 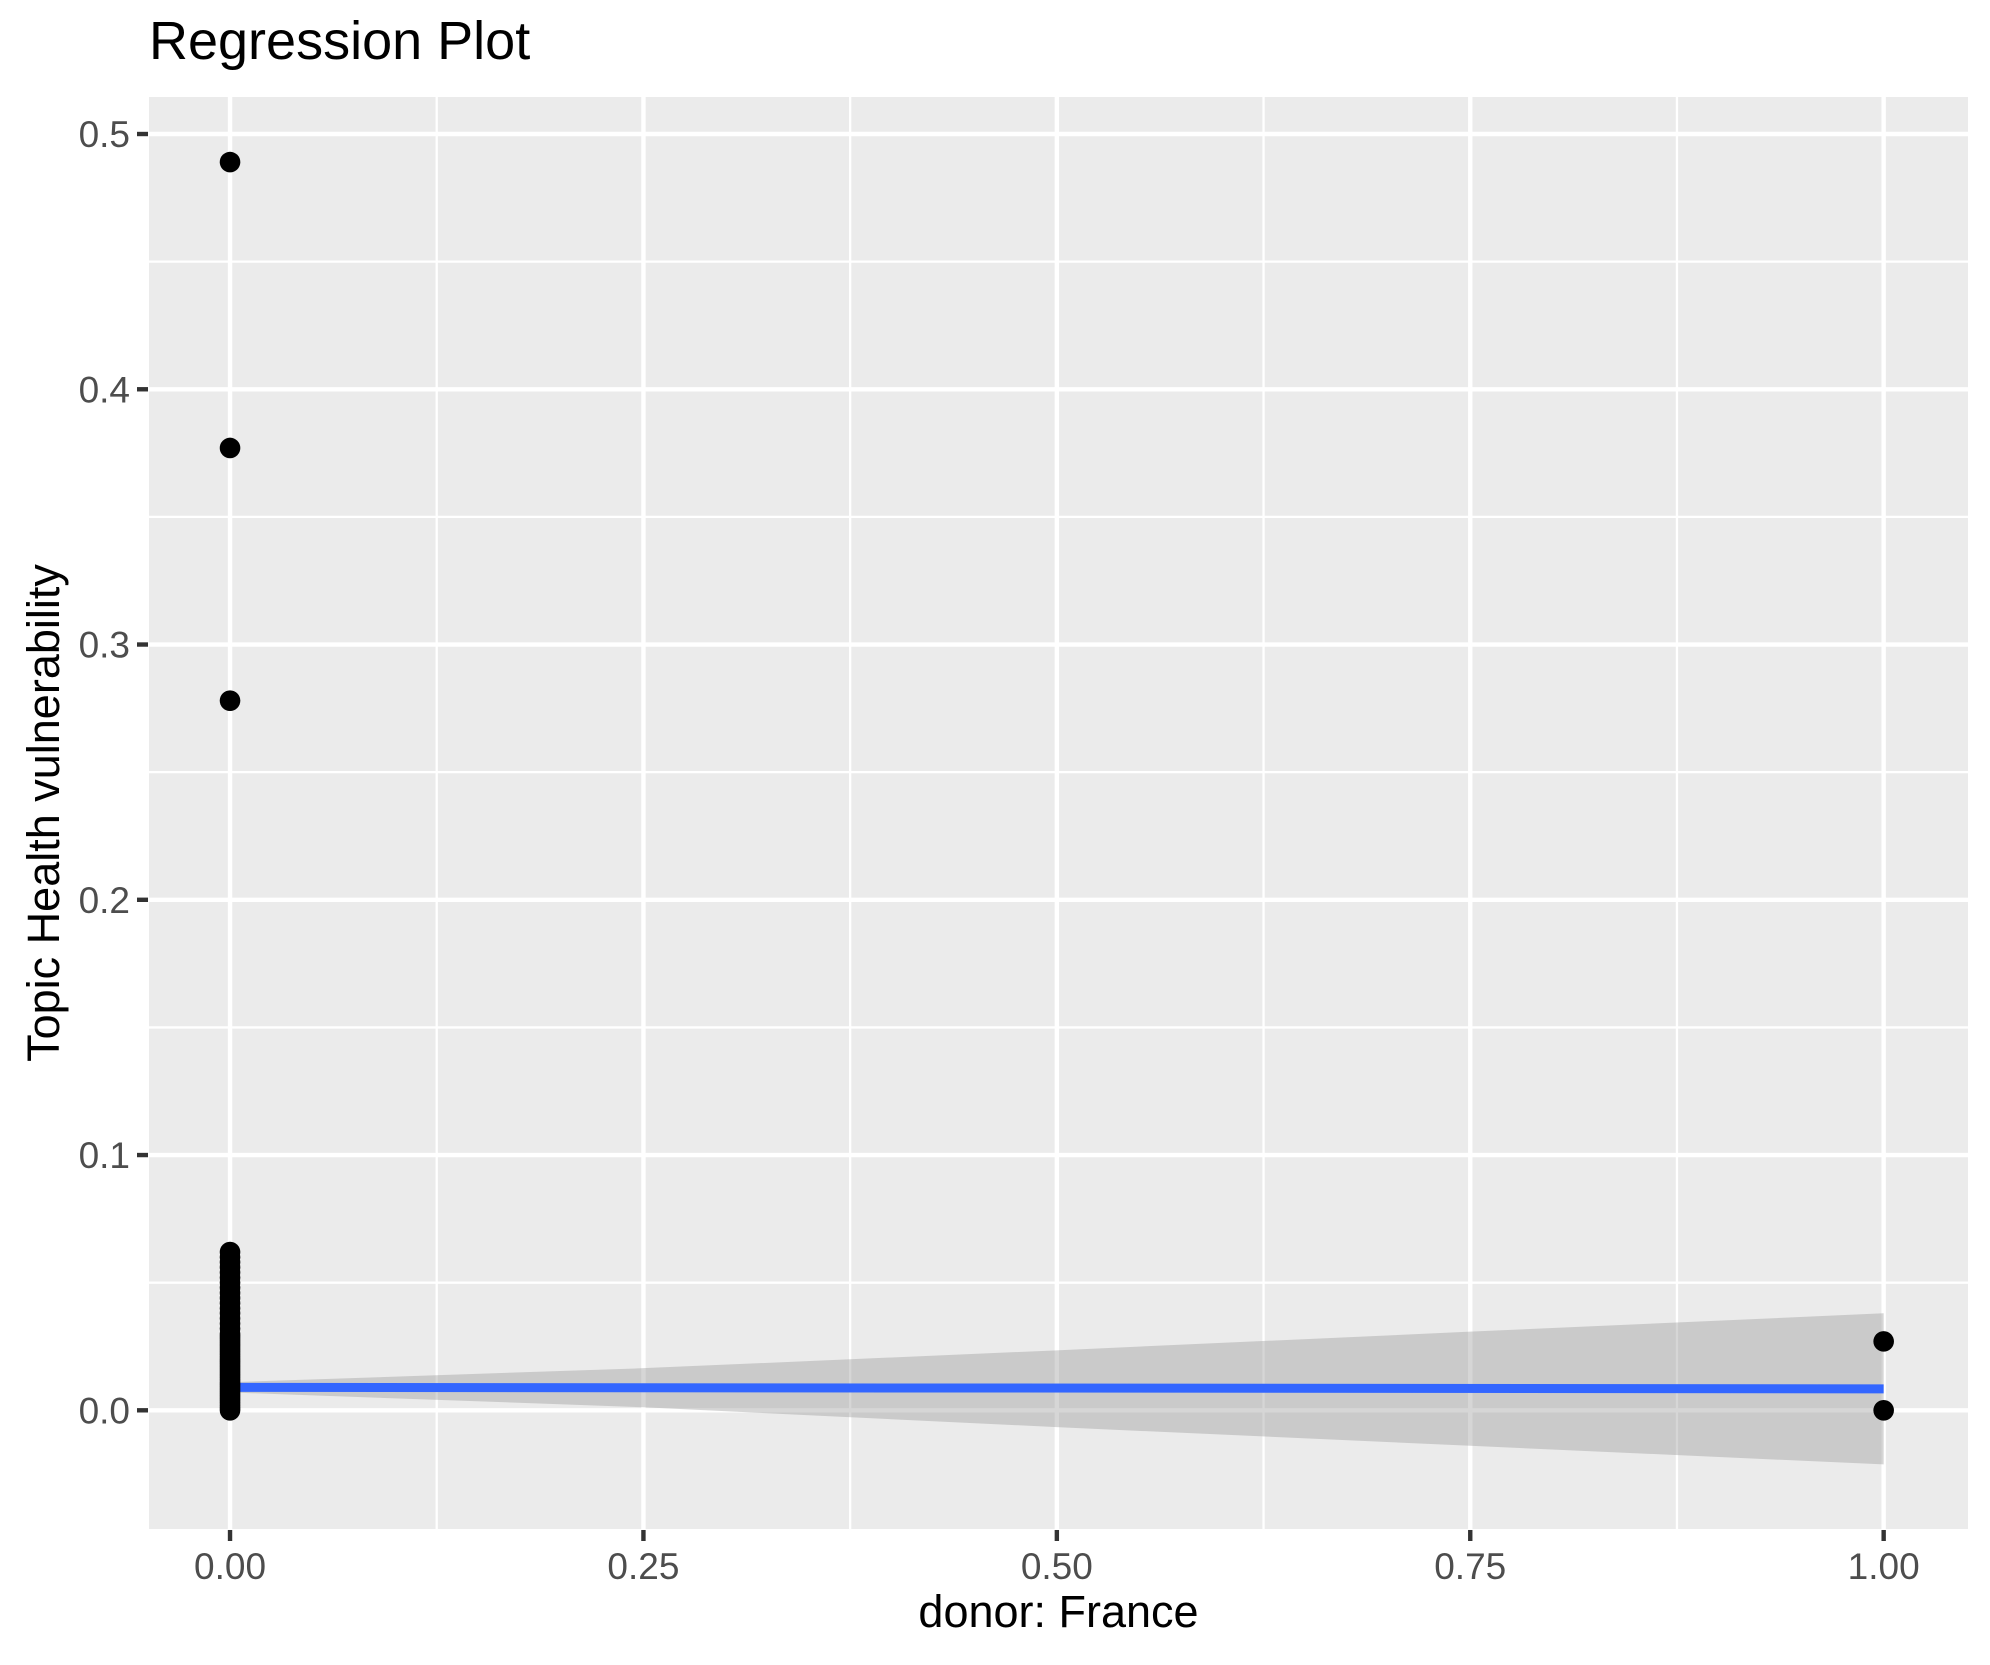 What do you see at coordinates (104, 1410) in the screenshot?
I see `y-tick-label: 0.0` at bounding box center [104, 1410].